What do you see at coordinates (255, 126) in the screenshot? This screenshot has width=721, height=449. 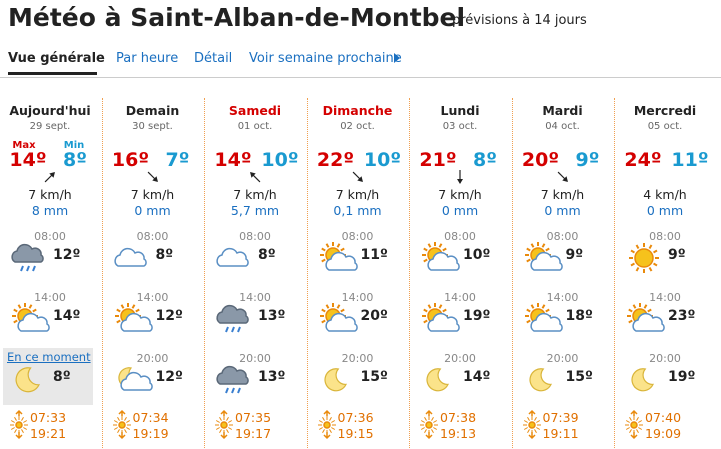 I see `day-date: 01 oct.` at bounding box center [255, 126].